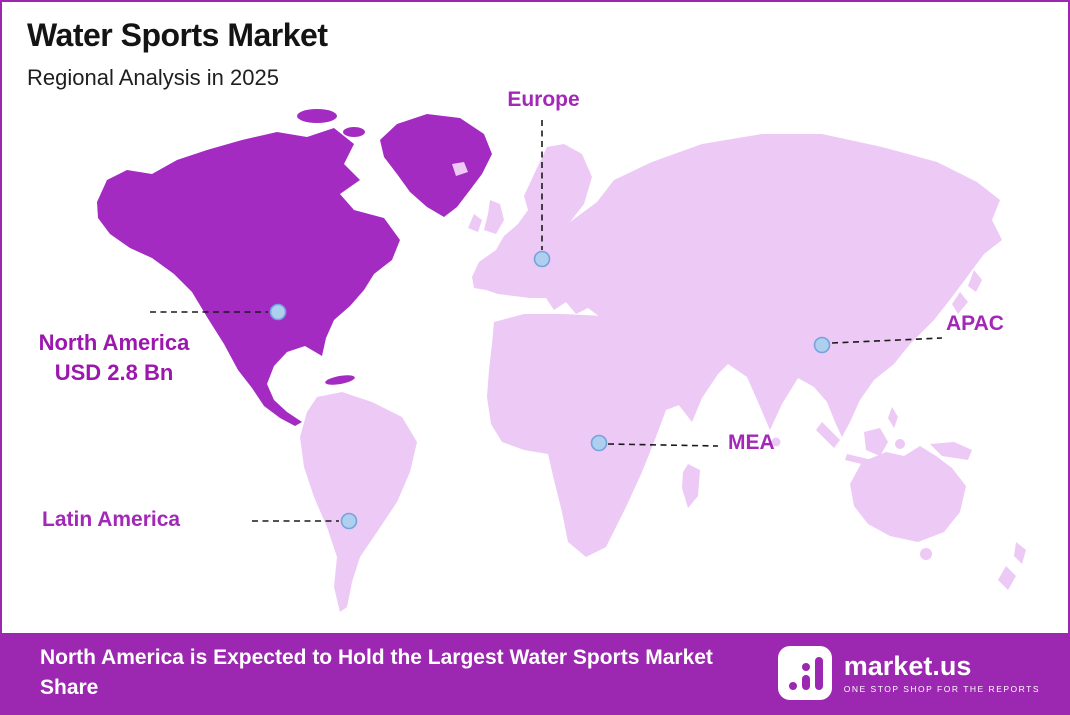  Describe the element at coordinates (599, 443) in the screenshot. I see `marker-mea` at that location.